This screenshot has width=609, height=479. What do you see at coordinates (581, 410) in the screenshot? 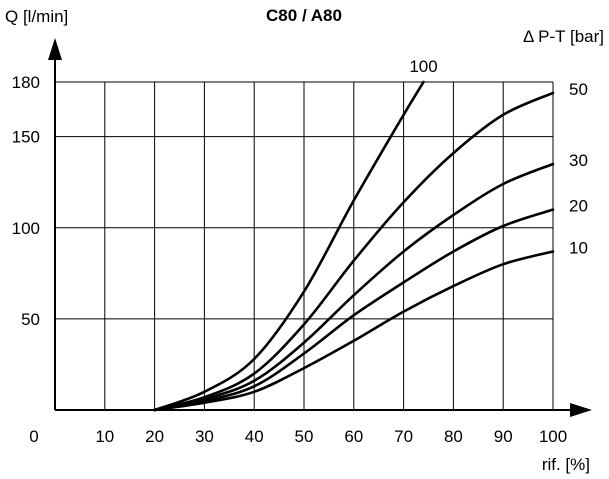
I see `x-axis-arrow` at bounding box center [581, 410].